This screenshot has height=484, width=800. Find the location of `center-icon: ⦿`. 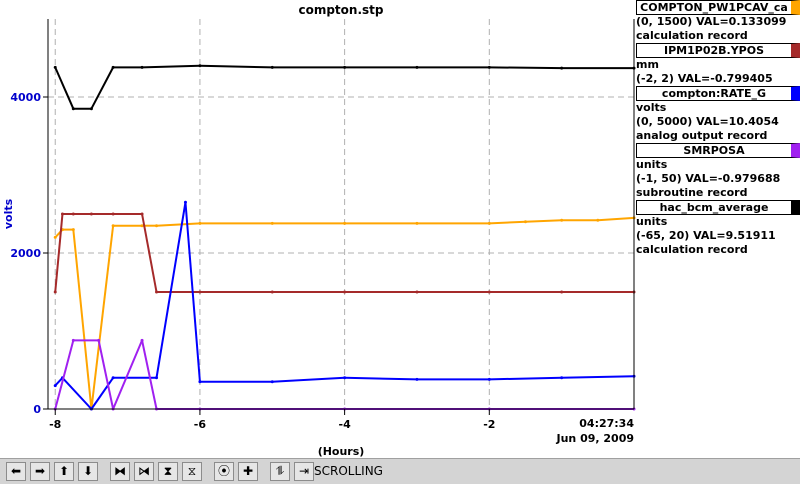

center-icon: ⦿ is located at coordinates (224, 471).